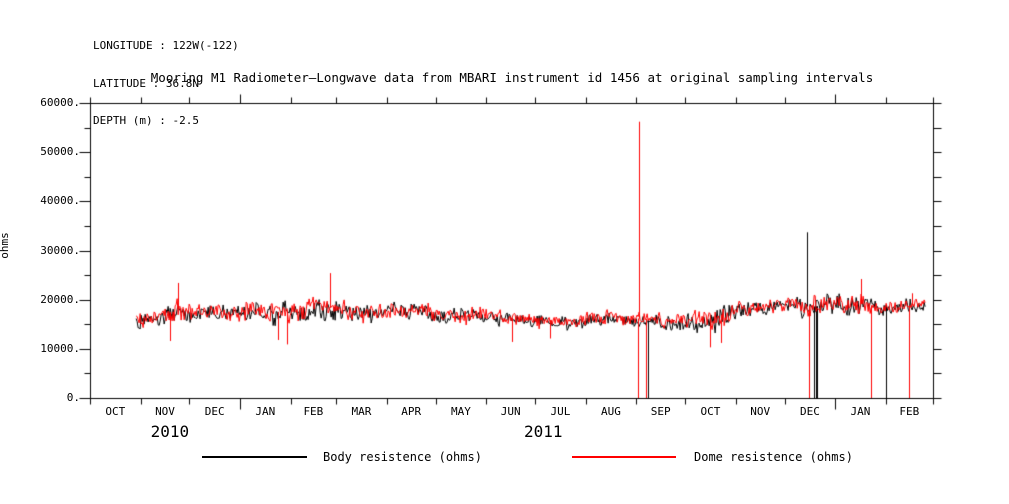 This screenshot has height=504, width=1009. What do you see at coordinates (170, 431) in the screenshot?
I see `year-label-2010: 2010` at bounding box center [170, 431].